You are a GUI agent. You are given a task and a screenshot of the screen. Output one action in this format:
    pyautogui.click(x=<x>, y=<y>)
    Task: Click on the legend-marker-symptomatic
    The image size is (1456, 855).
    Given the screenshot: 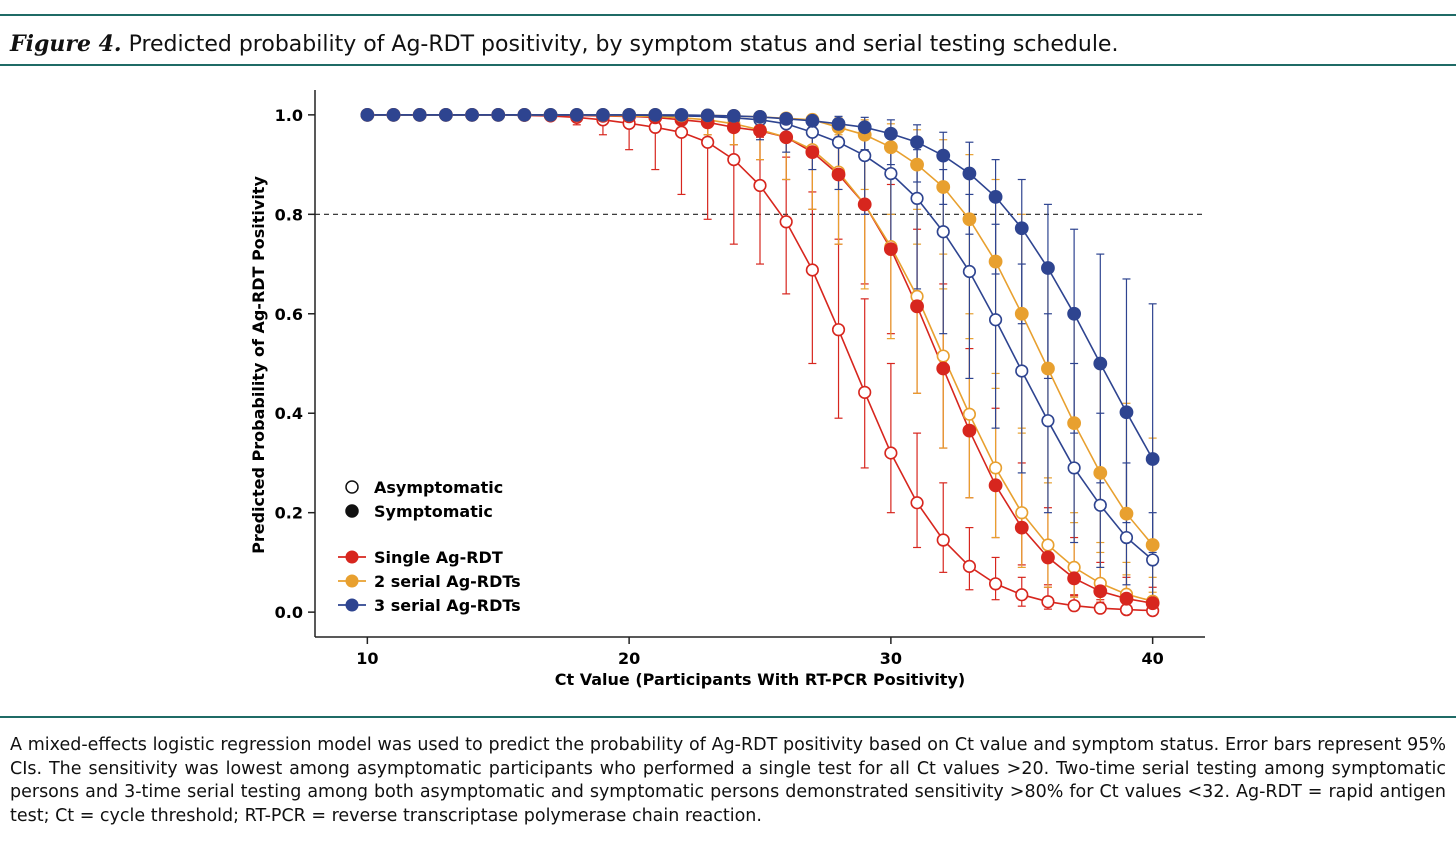 What is the action you would take?
    pyautogui.click(x=352, y=511)
    